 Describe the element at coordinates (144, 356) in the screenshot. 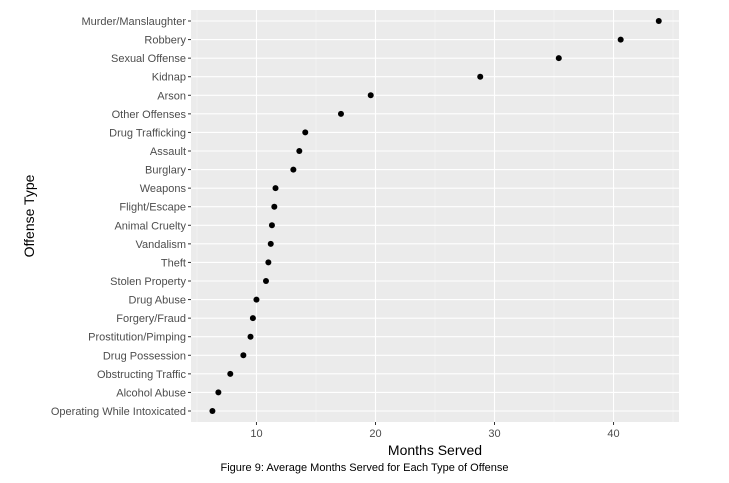

I see `y-tick-label: Drug Possession` at that location.